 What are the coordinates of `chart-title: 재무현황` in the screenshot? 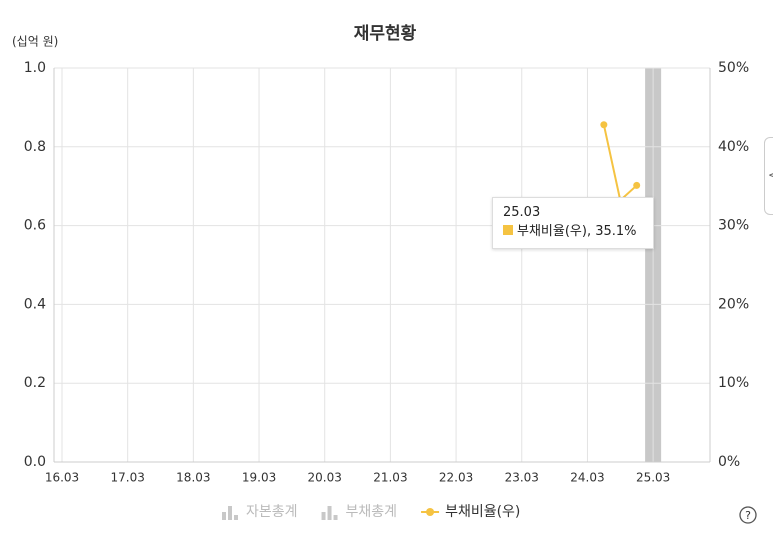 It's located at (385, 34).